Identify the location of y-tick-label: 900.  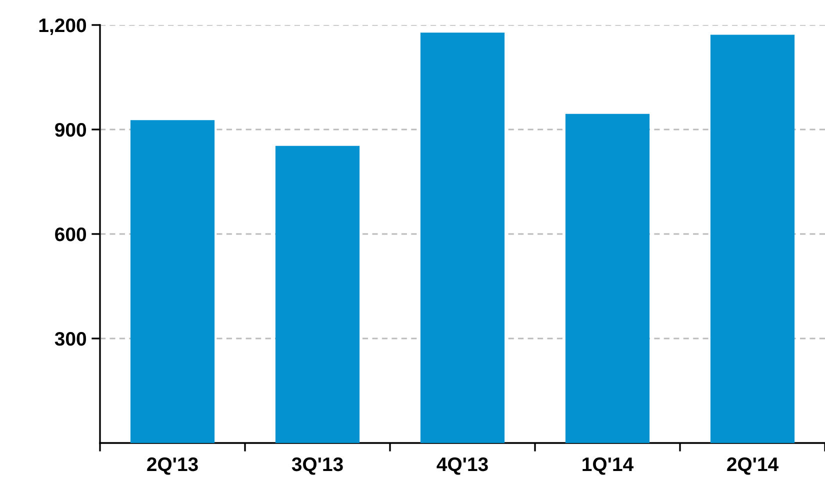
(70, 129).